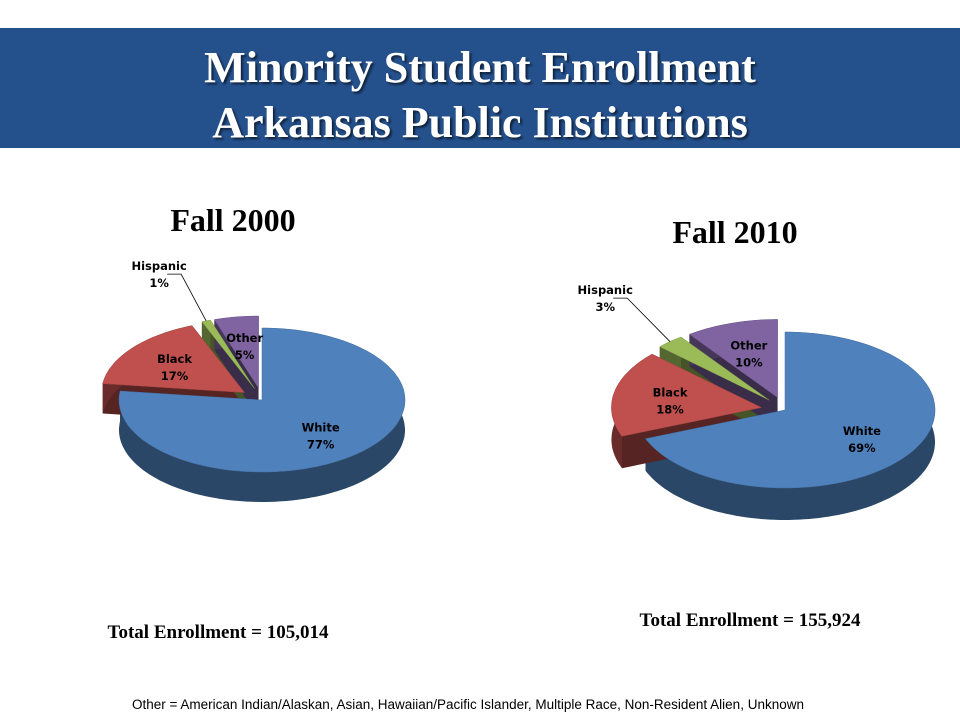 This screenshot has height=720, width=960. Describe the element at coordinates (479, 122) in the screenshot. I see `title-line: Arkansas Public Institutions` at that location.